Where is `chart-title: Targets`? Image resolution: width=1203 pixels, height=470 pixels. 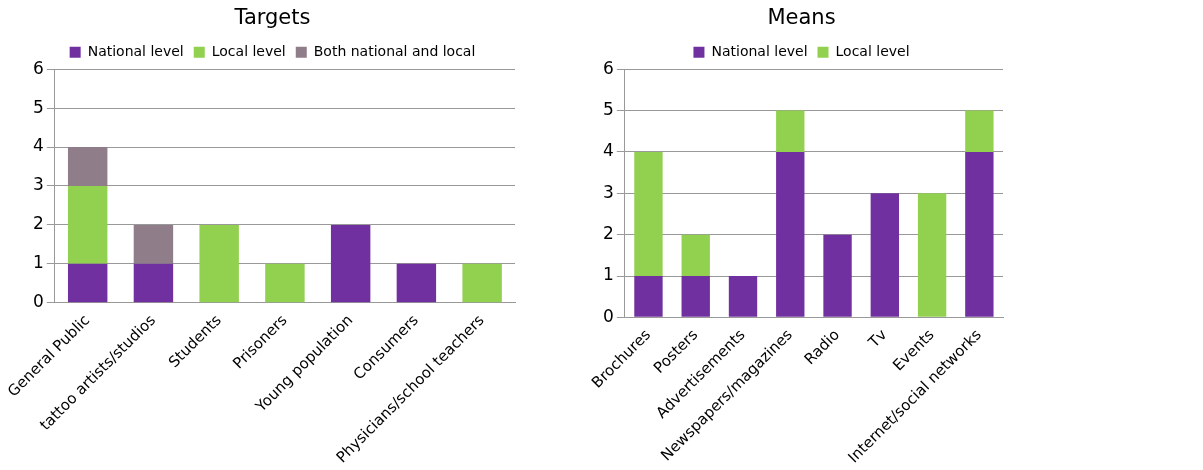
chart-title: Targets is located at coordinates (272, 17).